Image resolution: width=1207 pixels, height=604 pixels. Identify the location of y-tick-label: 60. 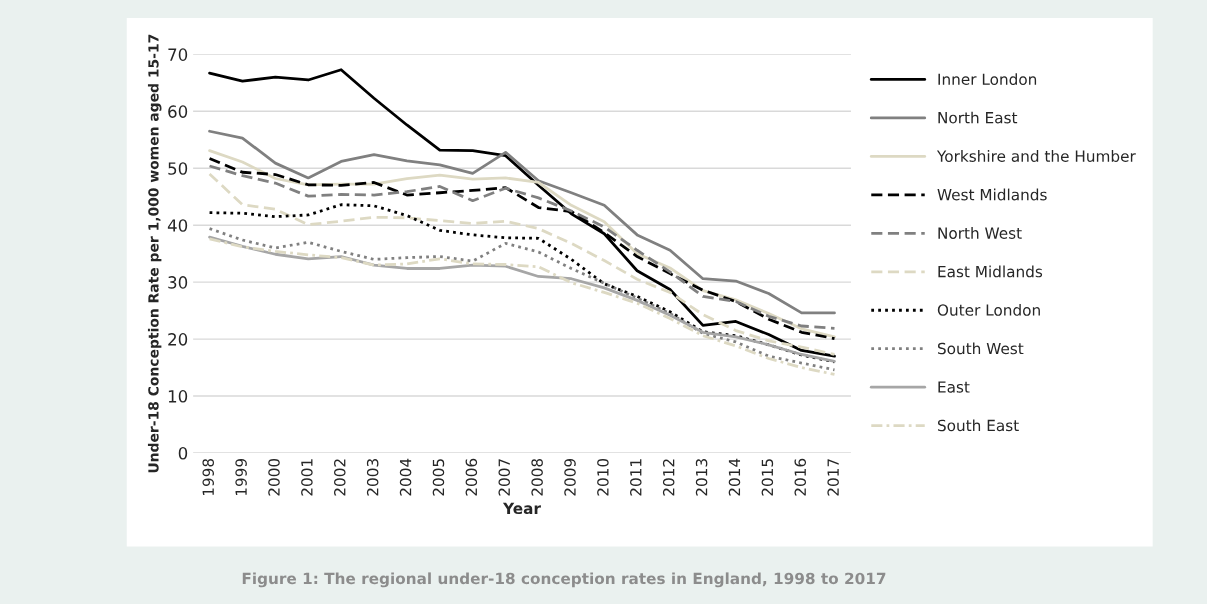
(178, 111).